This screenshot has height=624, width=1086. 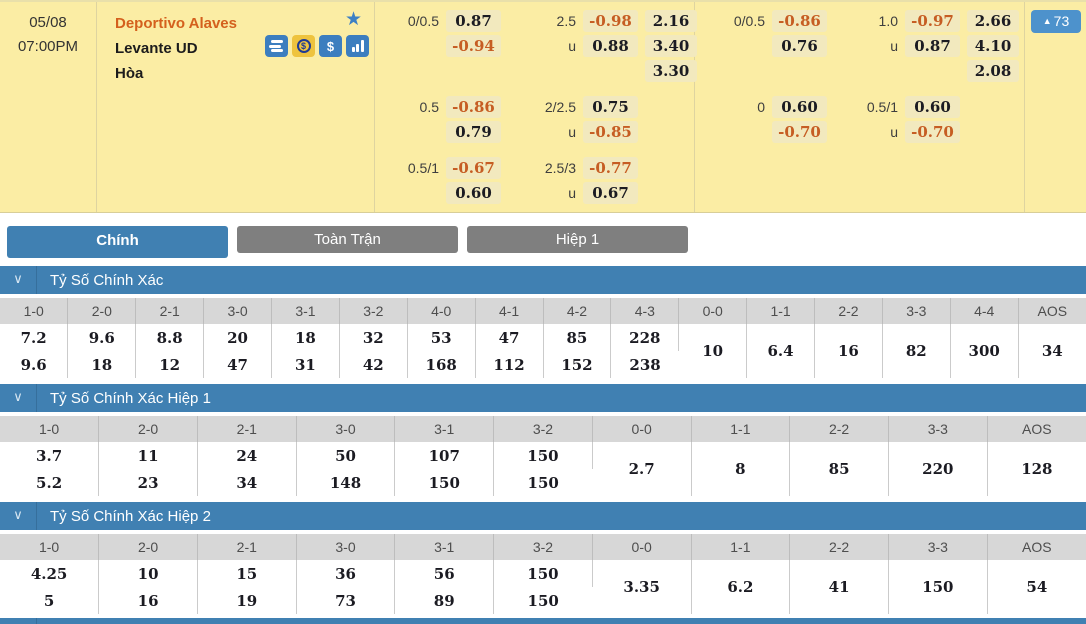 What do you see at coordinates (50, 600) in the screenshot?
I see `score-odds-cell: 5` at bounding box center [50, 600].